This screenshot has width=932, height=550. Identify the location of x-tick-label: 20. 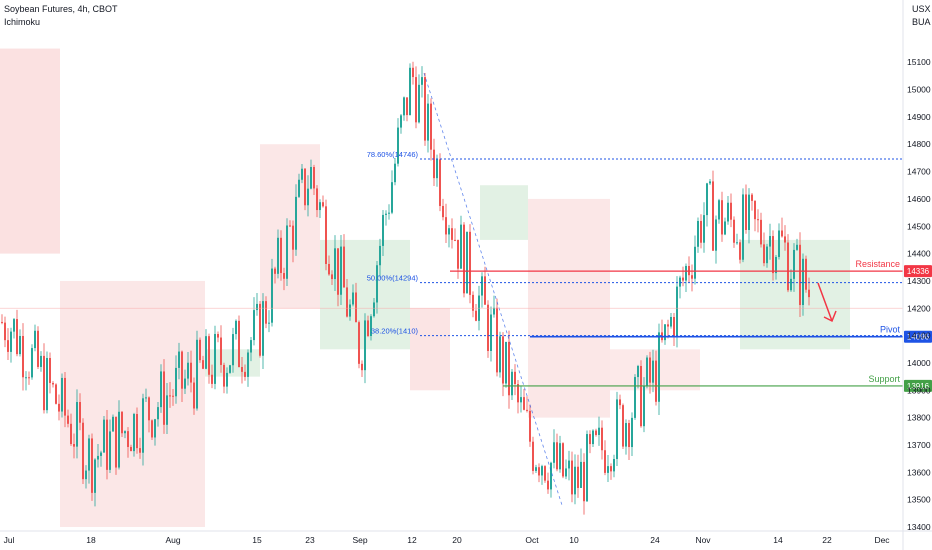
(457, 540).